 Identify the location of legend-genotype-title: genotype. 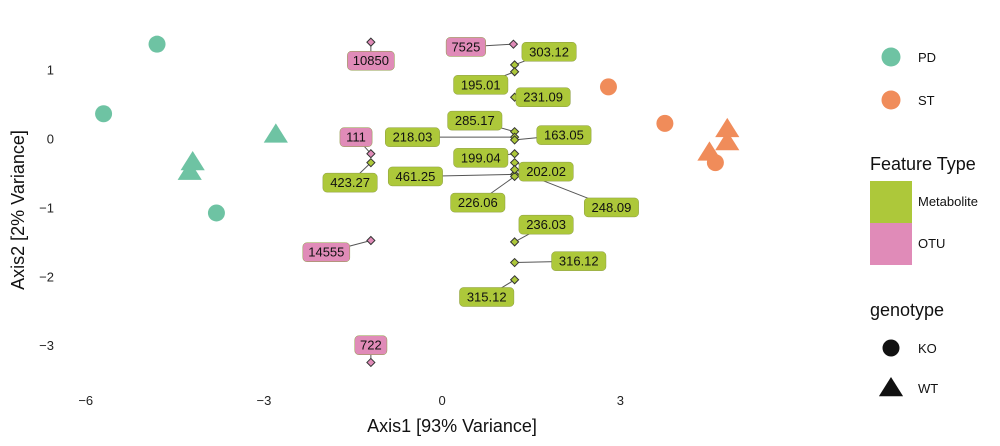
(907, 310).